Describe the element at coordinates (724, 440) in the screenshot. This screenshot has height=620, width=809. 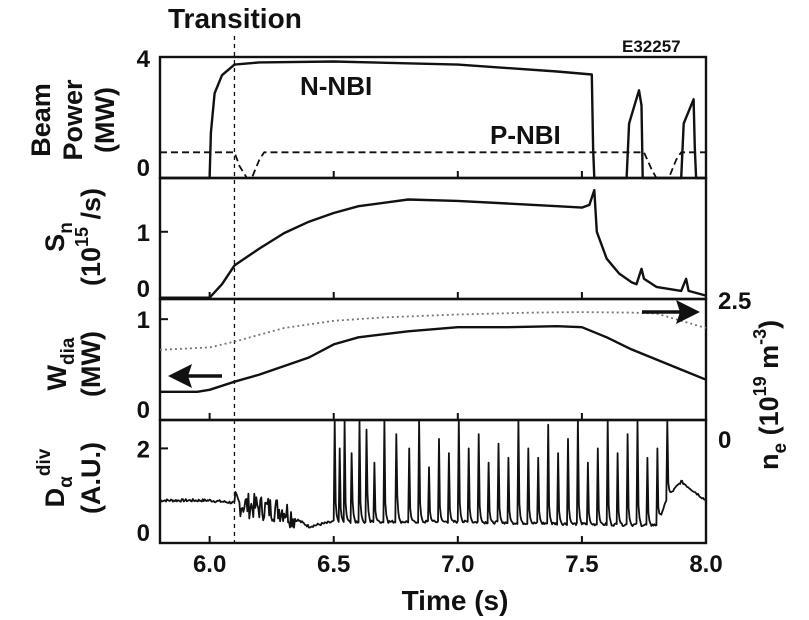
I see `right-y-tick-label: 0` at that location.